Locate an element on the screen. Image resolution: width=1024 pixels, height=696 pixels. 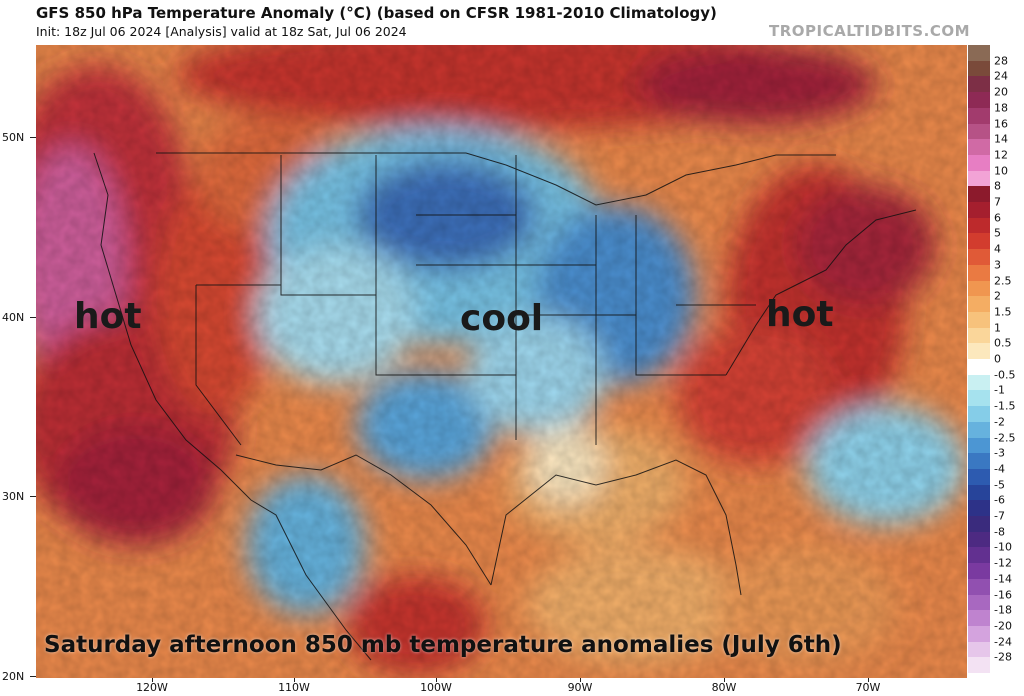
colorbar is located at coordinates (979, 359).